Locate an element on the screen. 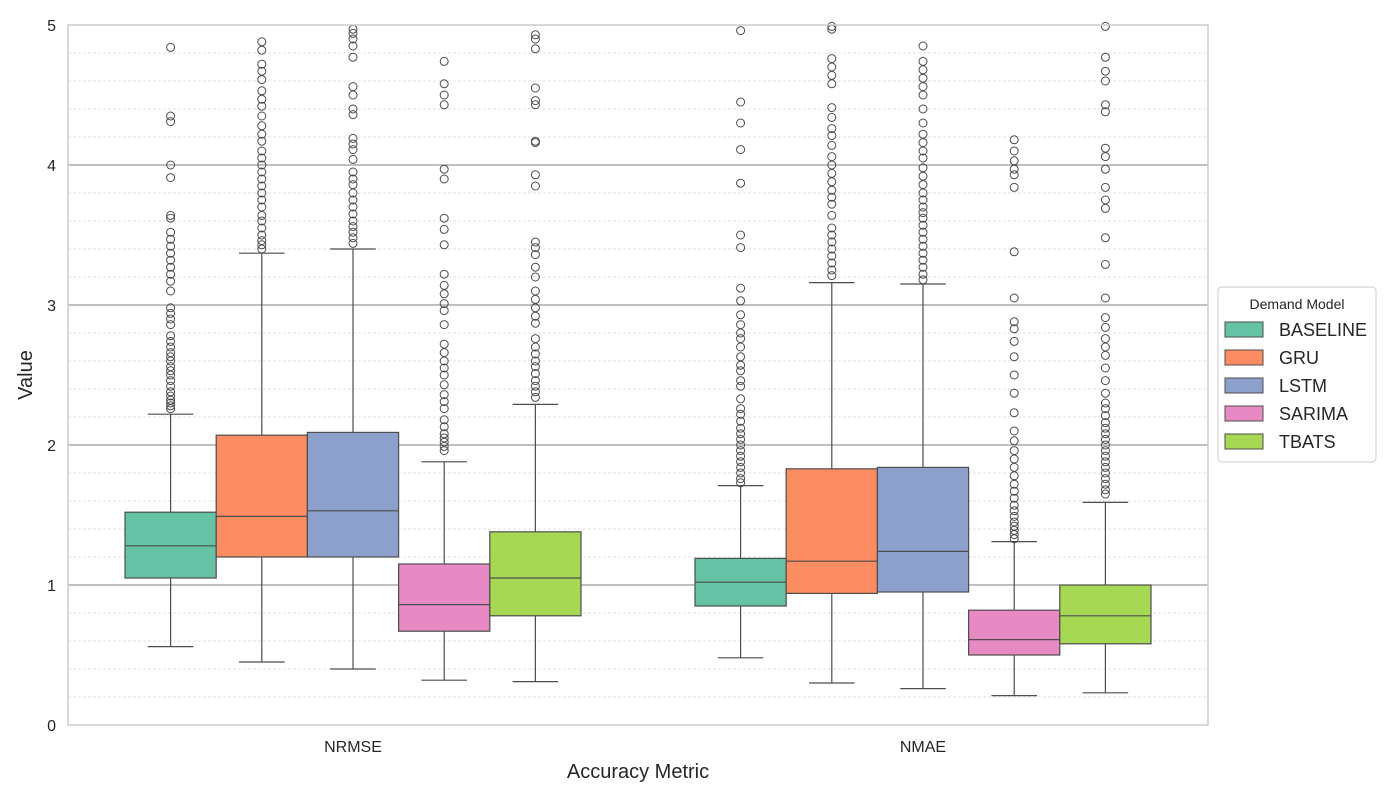 This screenshot has width=1400, height=800. box-tbats-nrmse is located at coordinates (535, 356).